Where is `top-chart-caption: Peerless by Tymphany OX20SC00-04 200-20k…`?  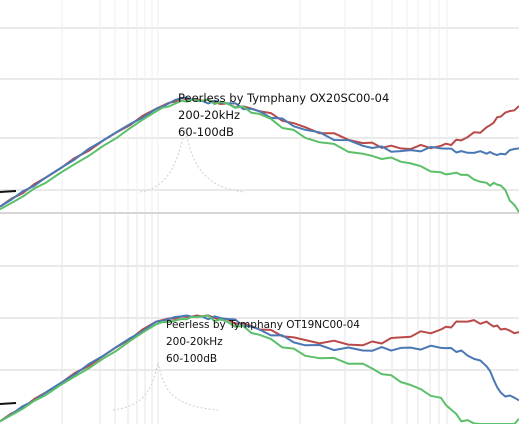
top-chart-caption: Peerless by Tymphany OX20SC00-04 200-20k… is located at coordinates (283, 115).